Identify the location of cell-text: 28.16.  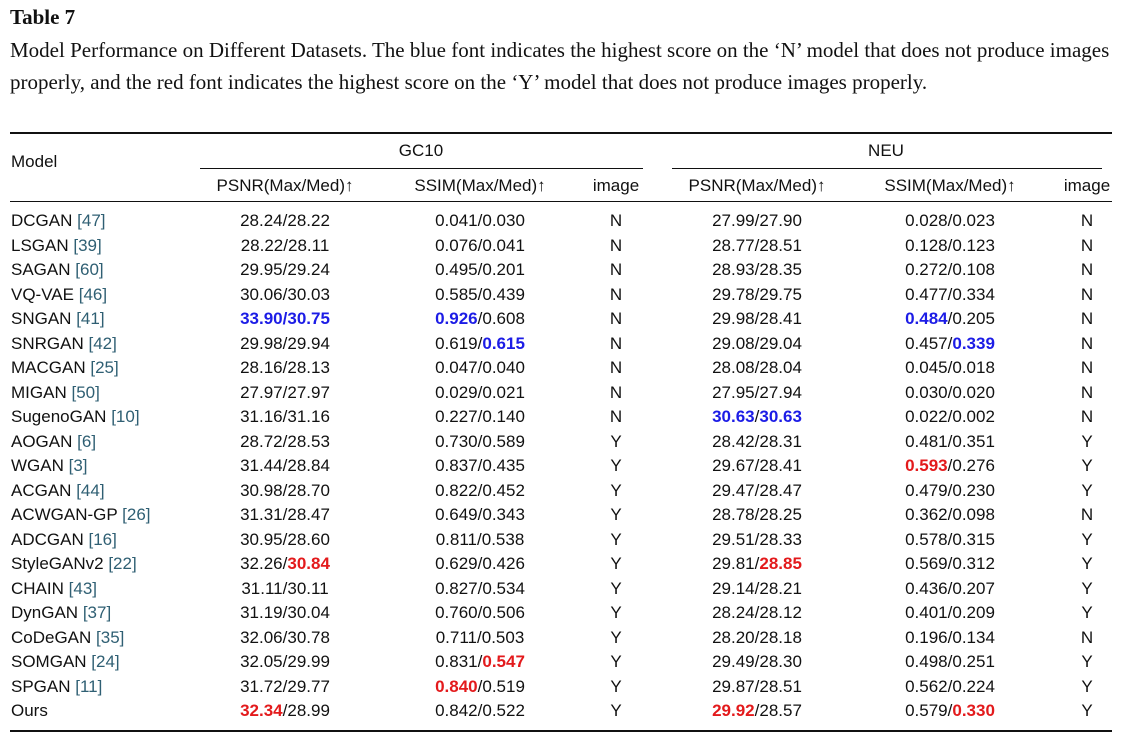
(261, 367).